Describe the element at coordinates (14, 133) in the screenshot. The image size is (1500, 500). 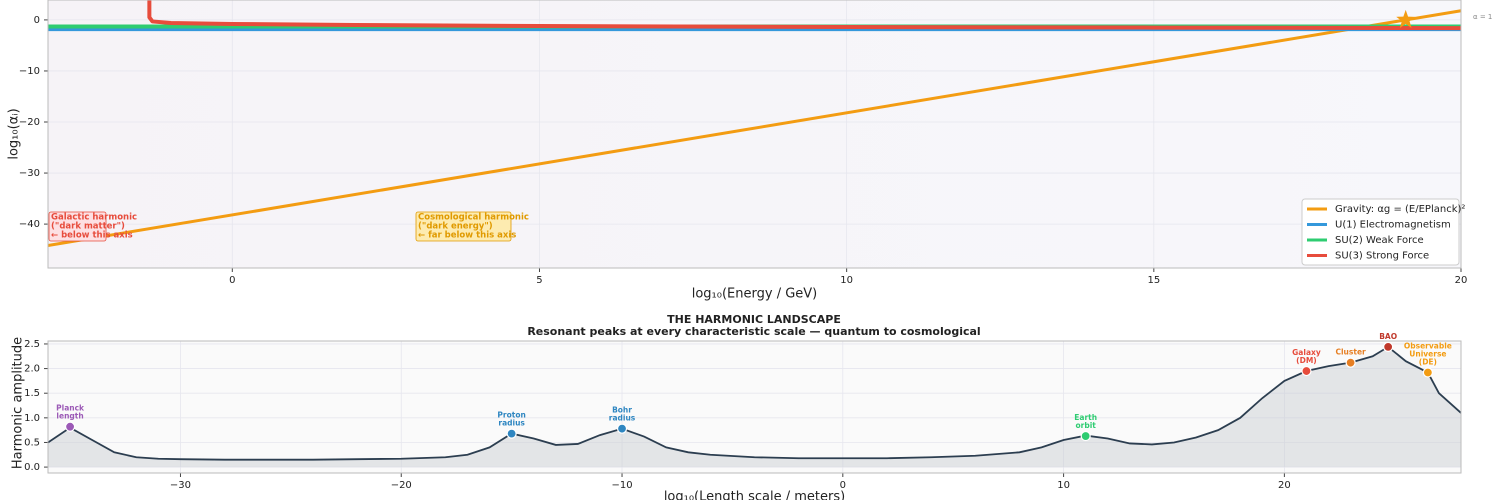
I see `y-axis-label: log₁₀(αᵢ)` at that location.